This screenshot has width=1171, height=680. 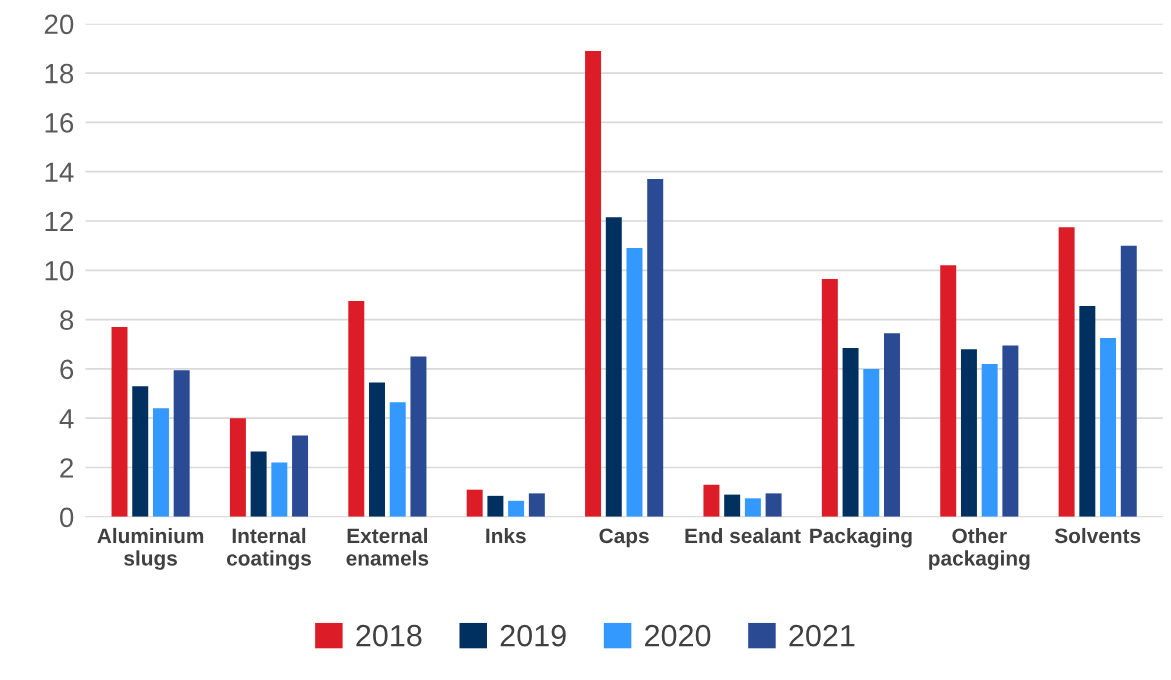 What do you see at coordinates (268, 548) in the screenshot?
I see `x-tick-label: Internal coatings` at bounding box center [268, 548].